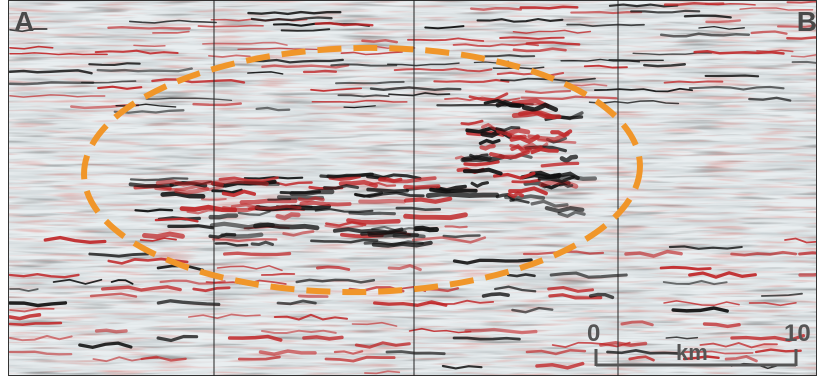 The width and height of the screenshot is (817, 384). Describe the element at coordinates (24, 21) in the screenshot. I see `section-start-label: A` at that location.